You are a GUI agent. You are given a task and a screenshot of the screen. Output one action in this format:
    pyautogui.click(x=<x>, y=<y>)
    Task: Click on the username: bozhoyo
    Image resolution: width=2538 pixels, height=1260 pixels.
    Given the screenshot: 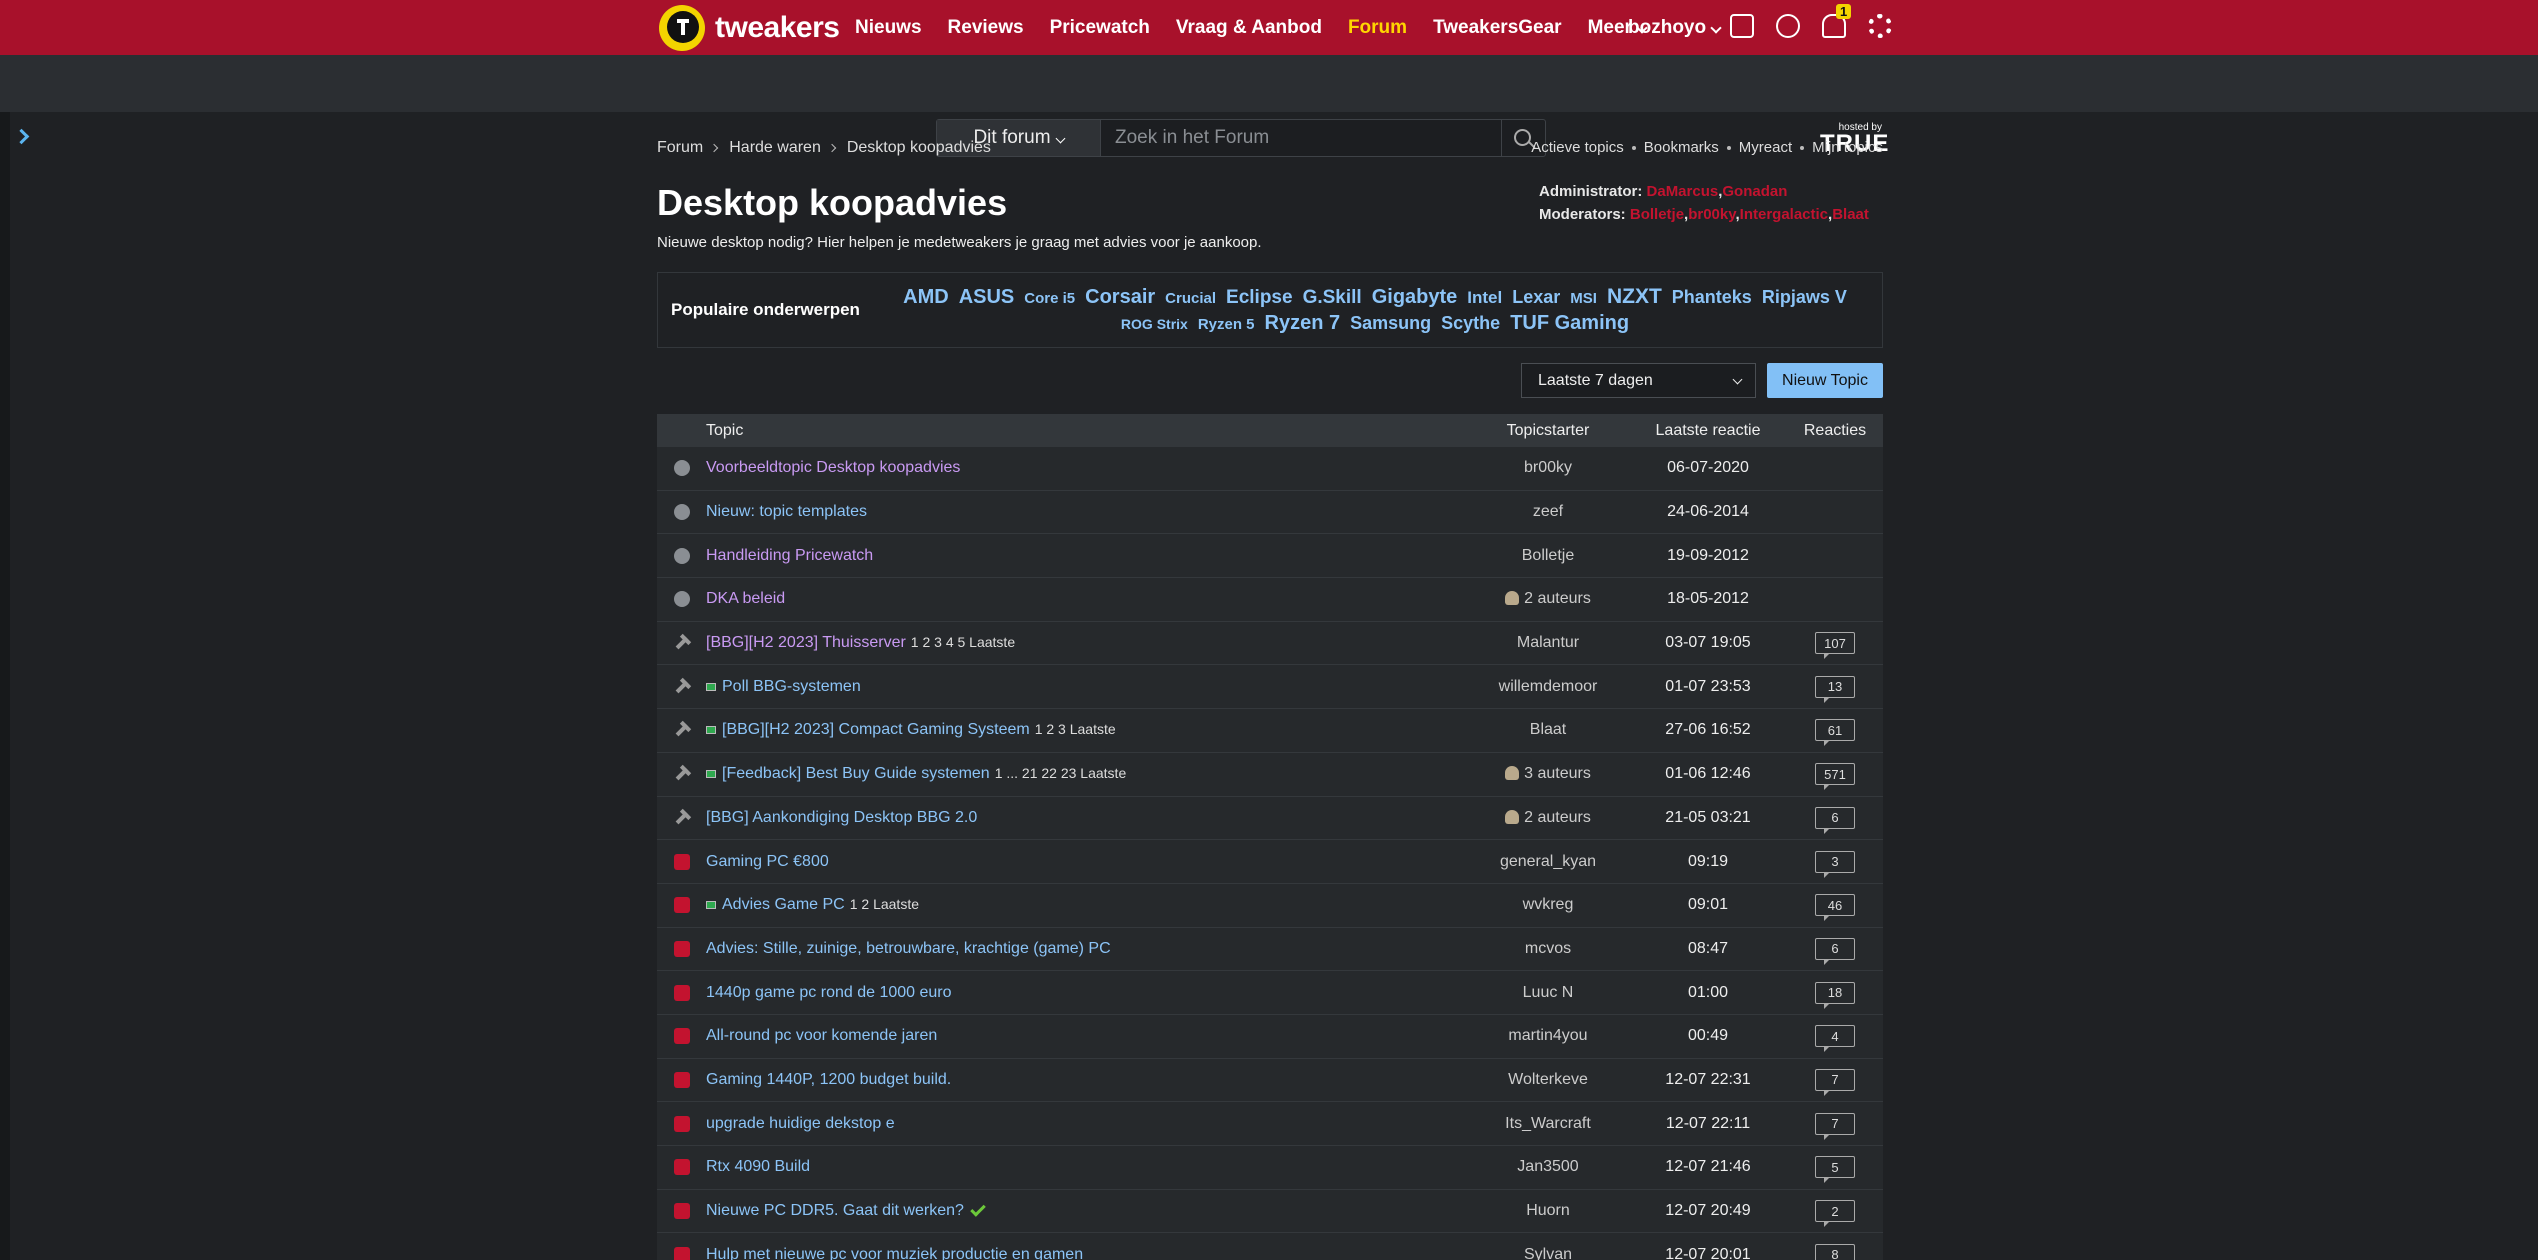 What is the action you would take?
    pyautogui.click(x=1667, y=27)
    